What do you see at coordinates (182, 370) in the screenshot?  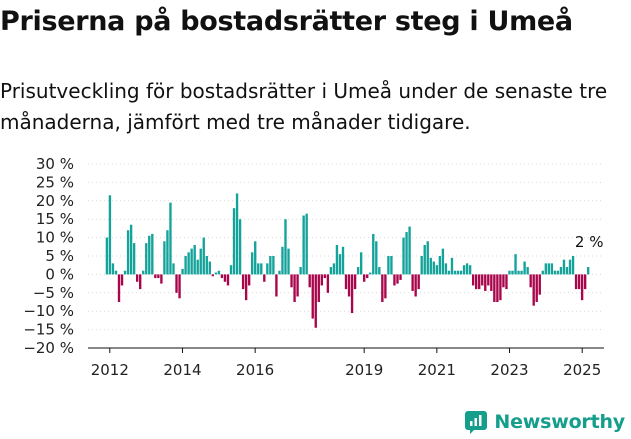 I see `x-tick-label: 2014` at bounding box center [182, 370].